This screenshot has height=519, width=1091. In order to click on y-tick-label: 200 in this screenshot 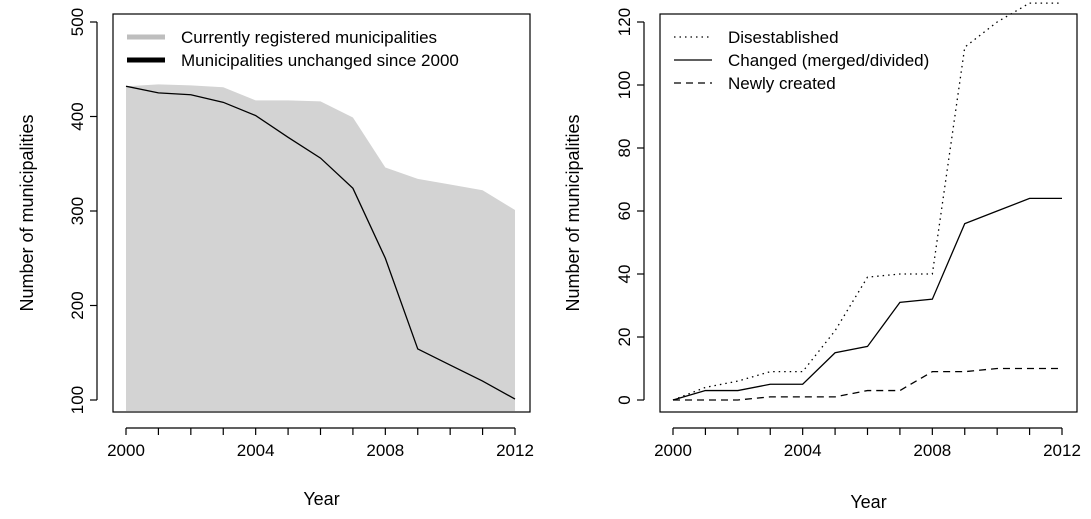, I will do `click(77, 305)`.